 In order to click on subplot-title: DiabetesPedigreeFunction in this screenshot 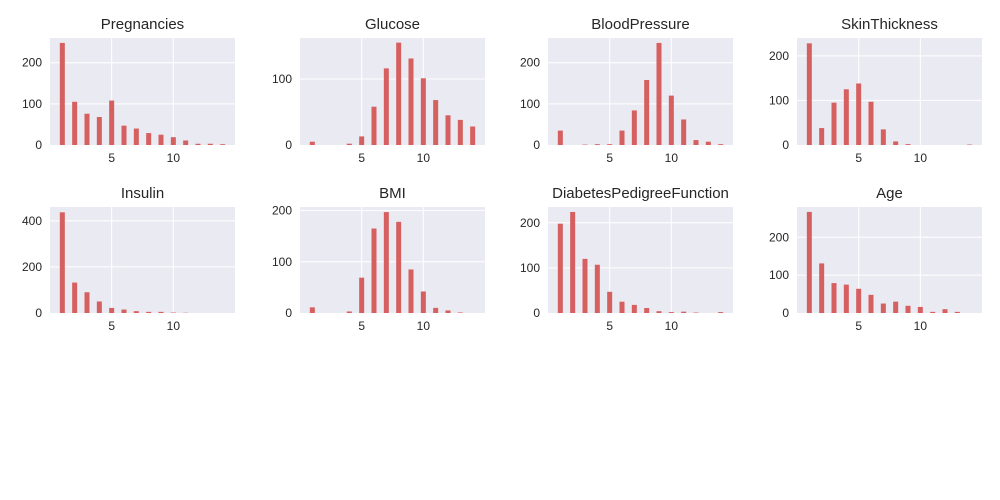, I will do `click(640, 193)`.